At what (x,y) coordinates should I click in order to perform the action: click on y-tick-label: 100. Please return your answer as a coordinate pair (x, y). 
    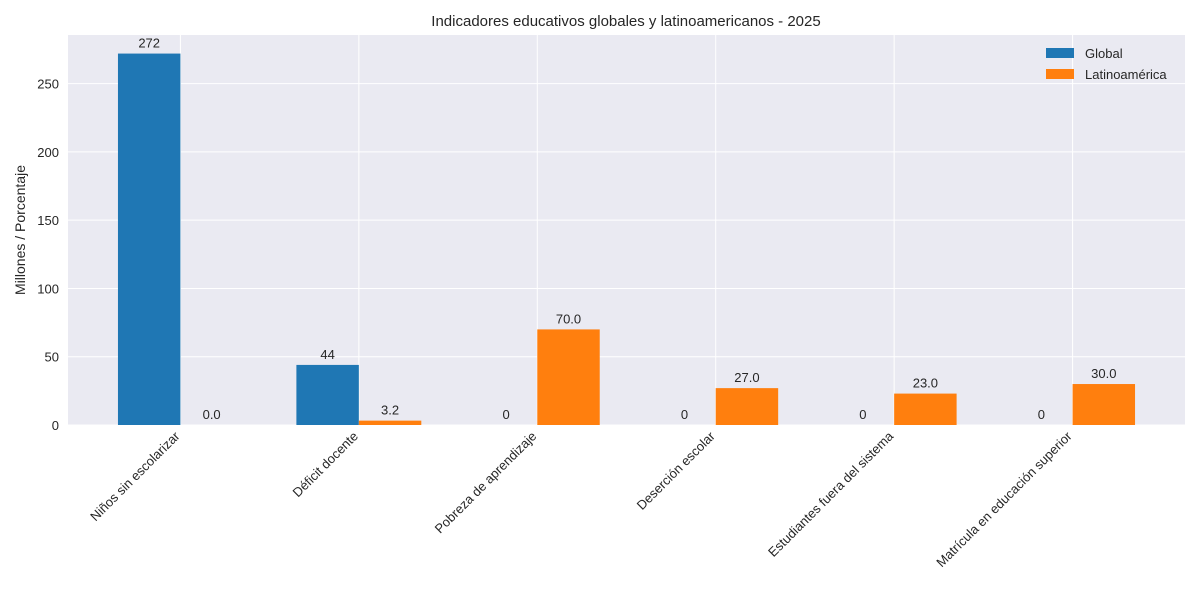
    Looking at the image, I should click on (48, 288).